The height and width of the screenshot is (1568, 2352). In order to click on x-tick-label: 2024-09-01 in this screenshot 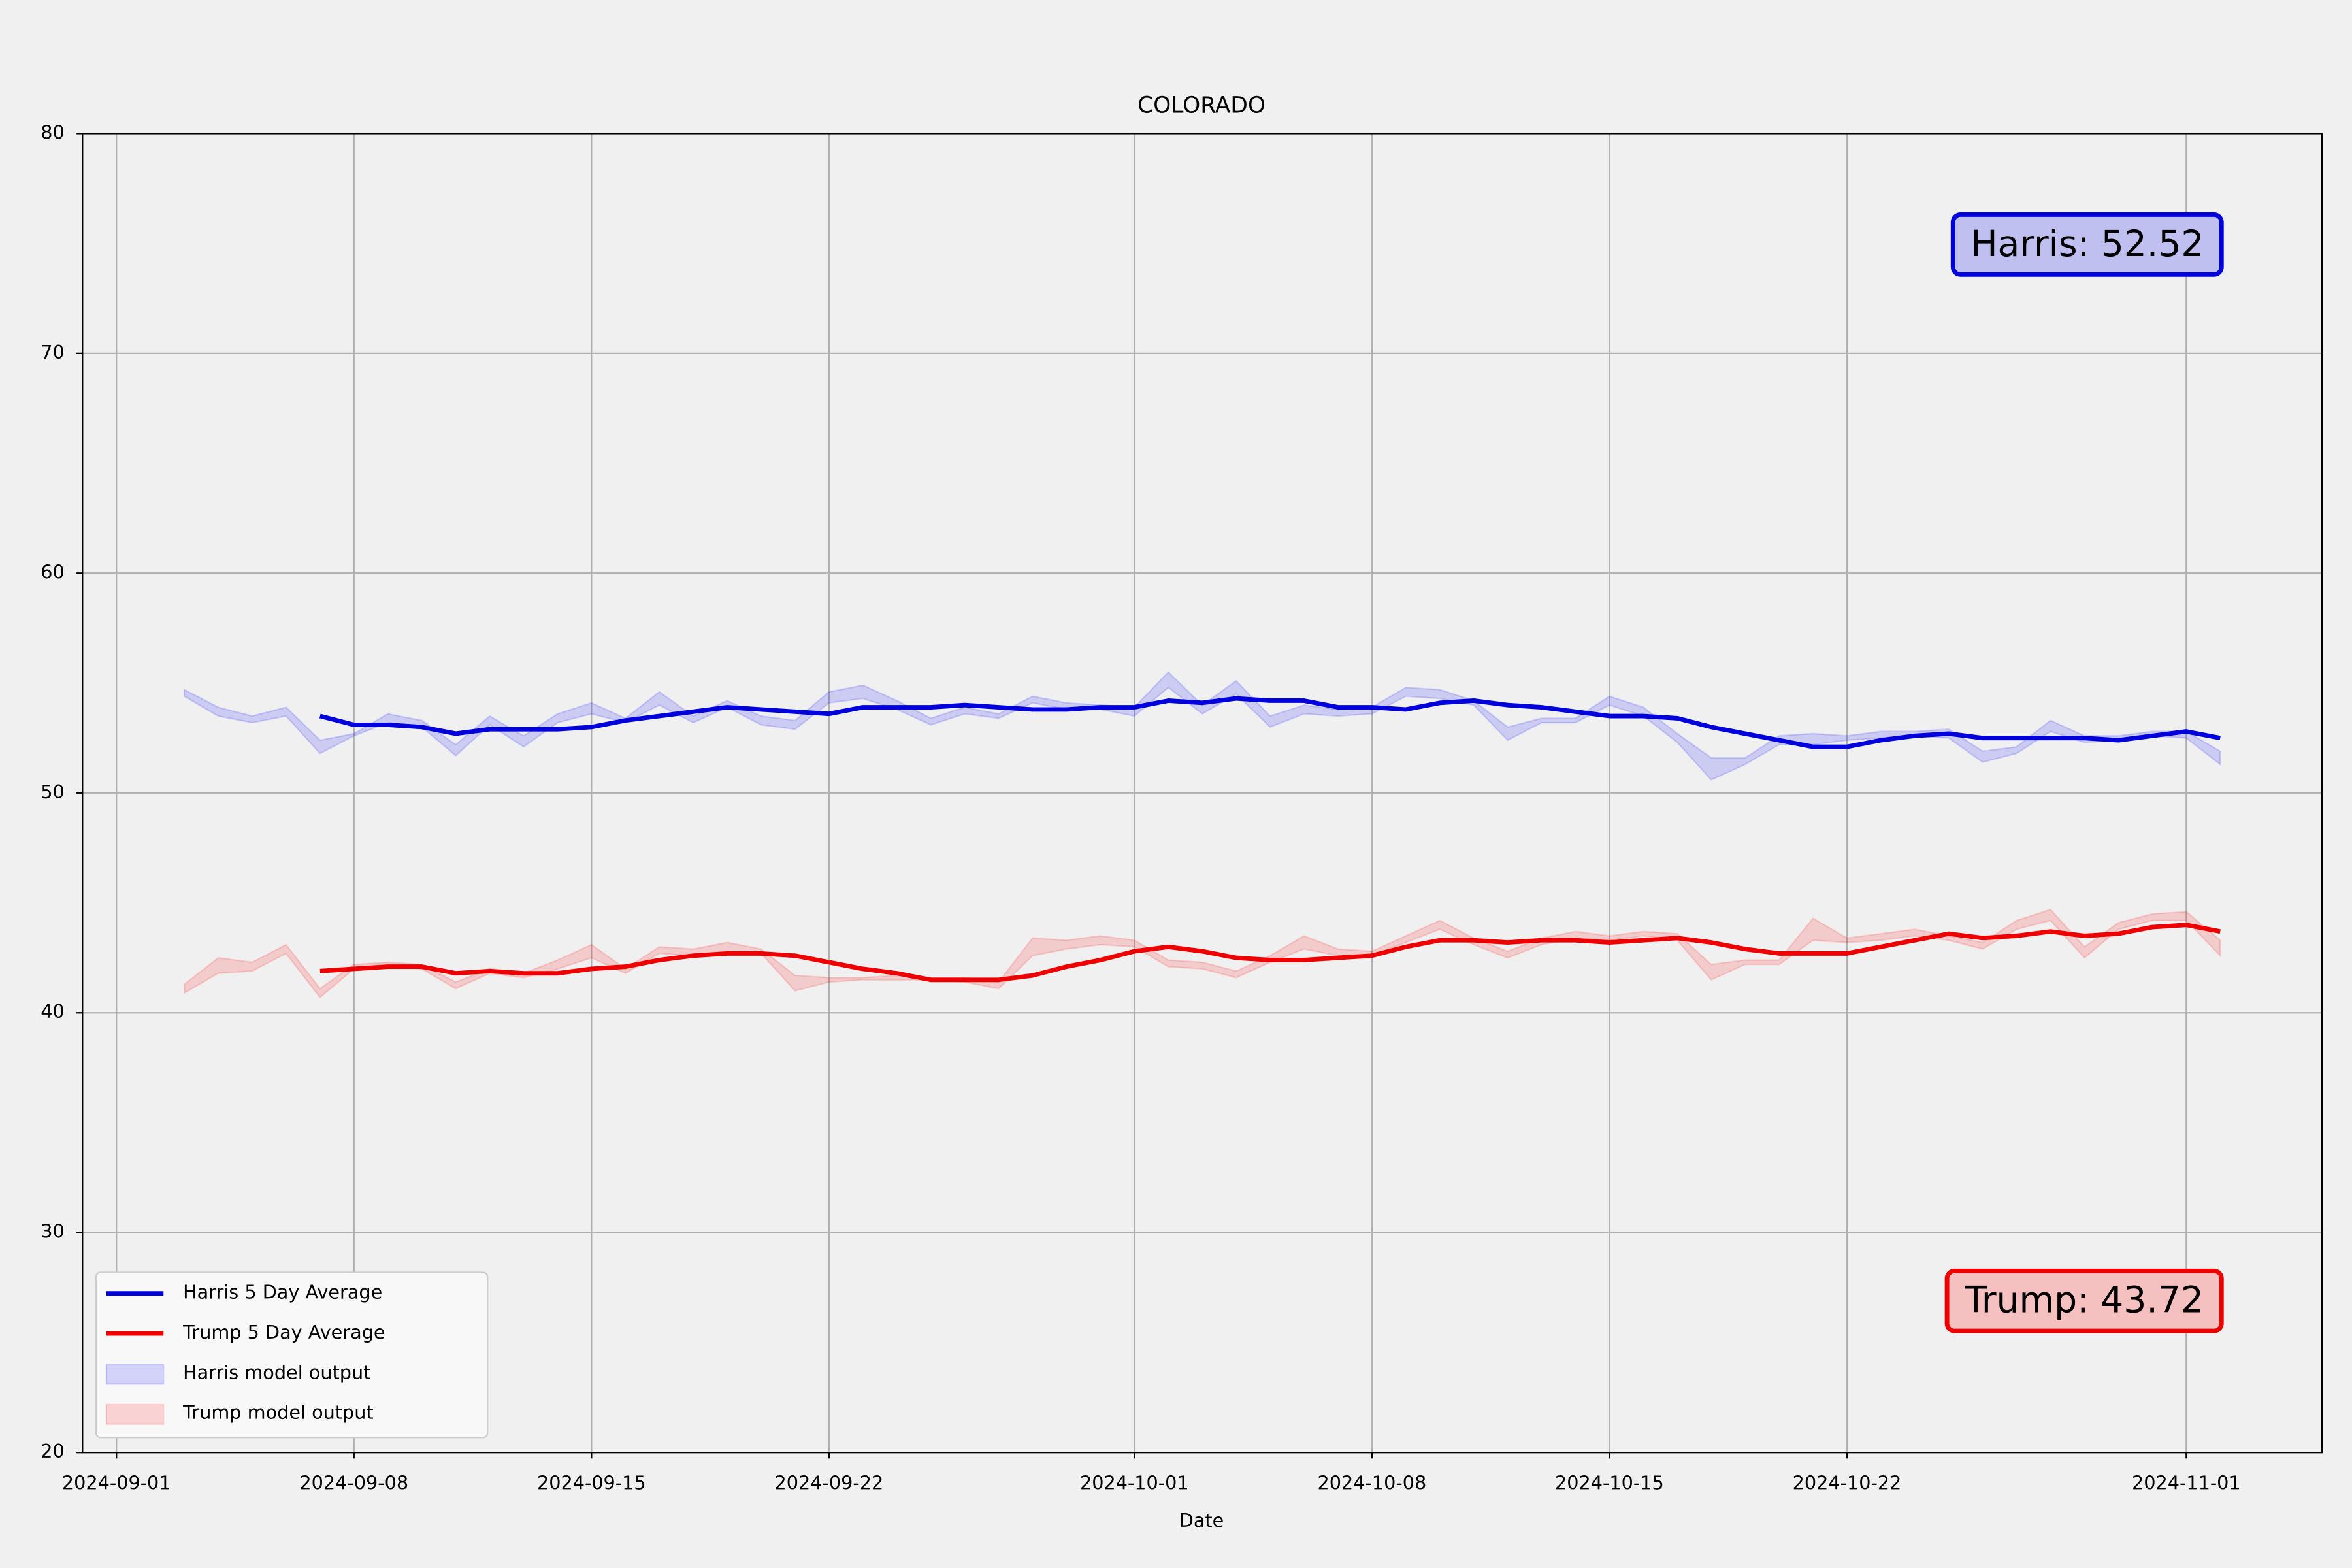, I will do `click(116, 1482)`.